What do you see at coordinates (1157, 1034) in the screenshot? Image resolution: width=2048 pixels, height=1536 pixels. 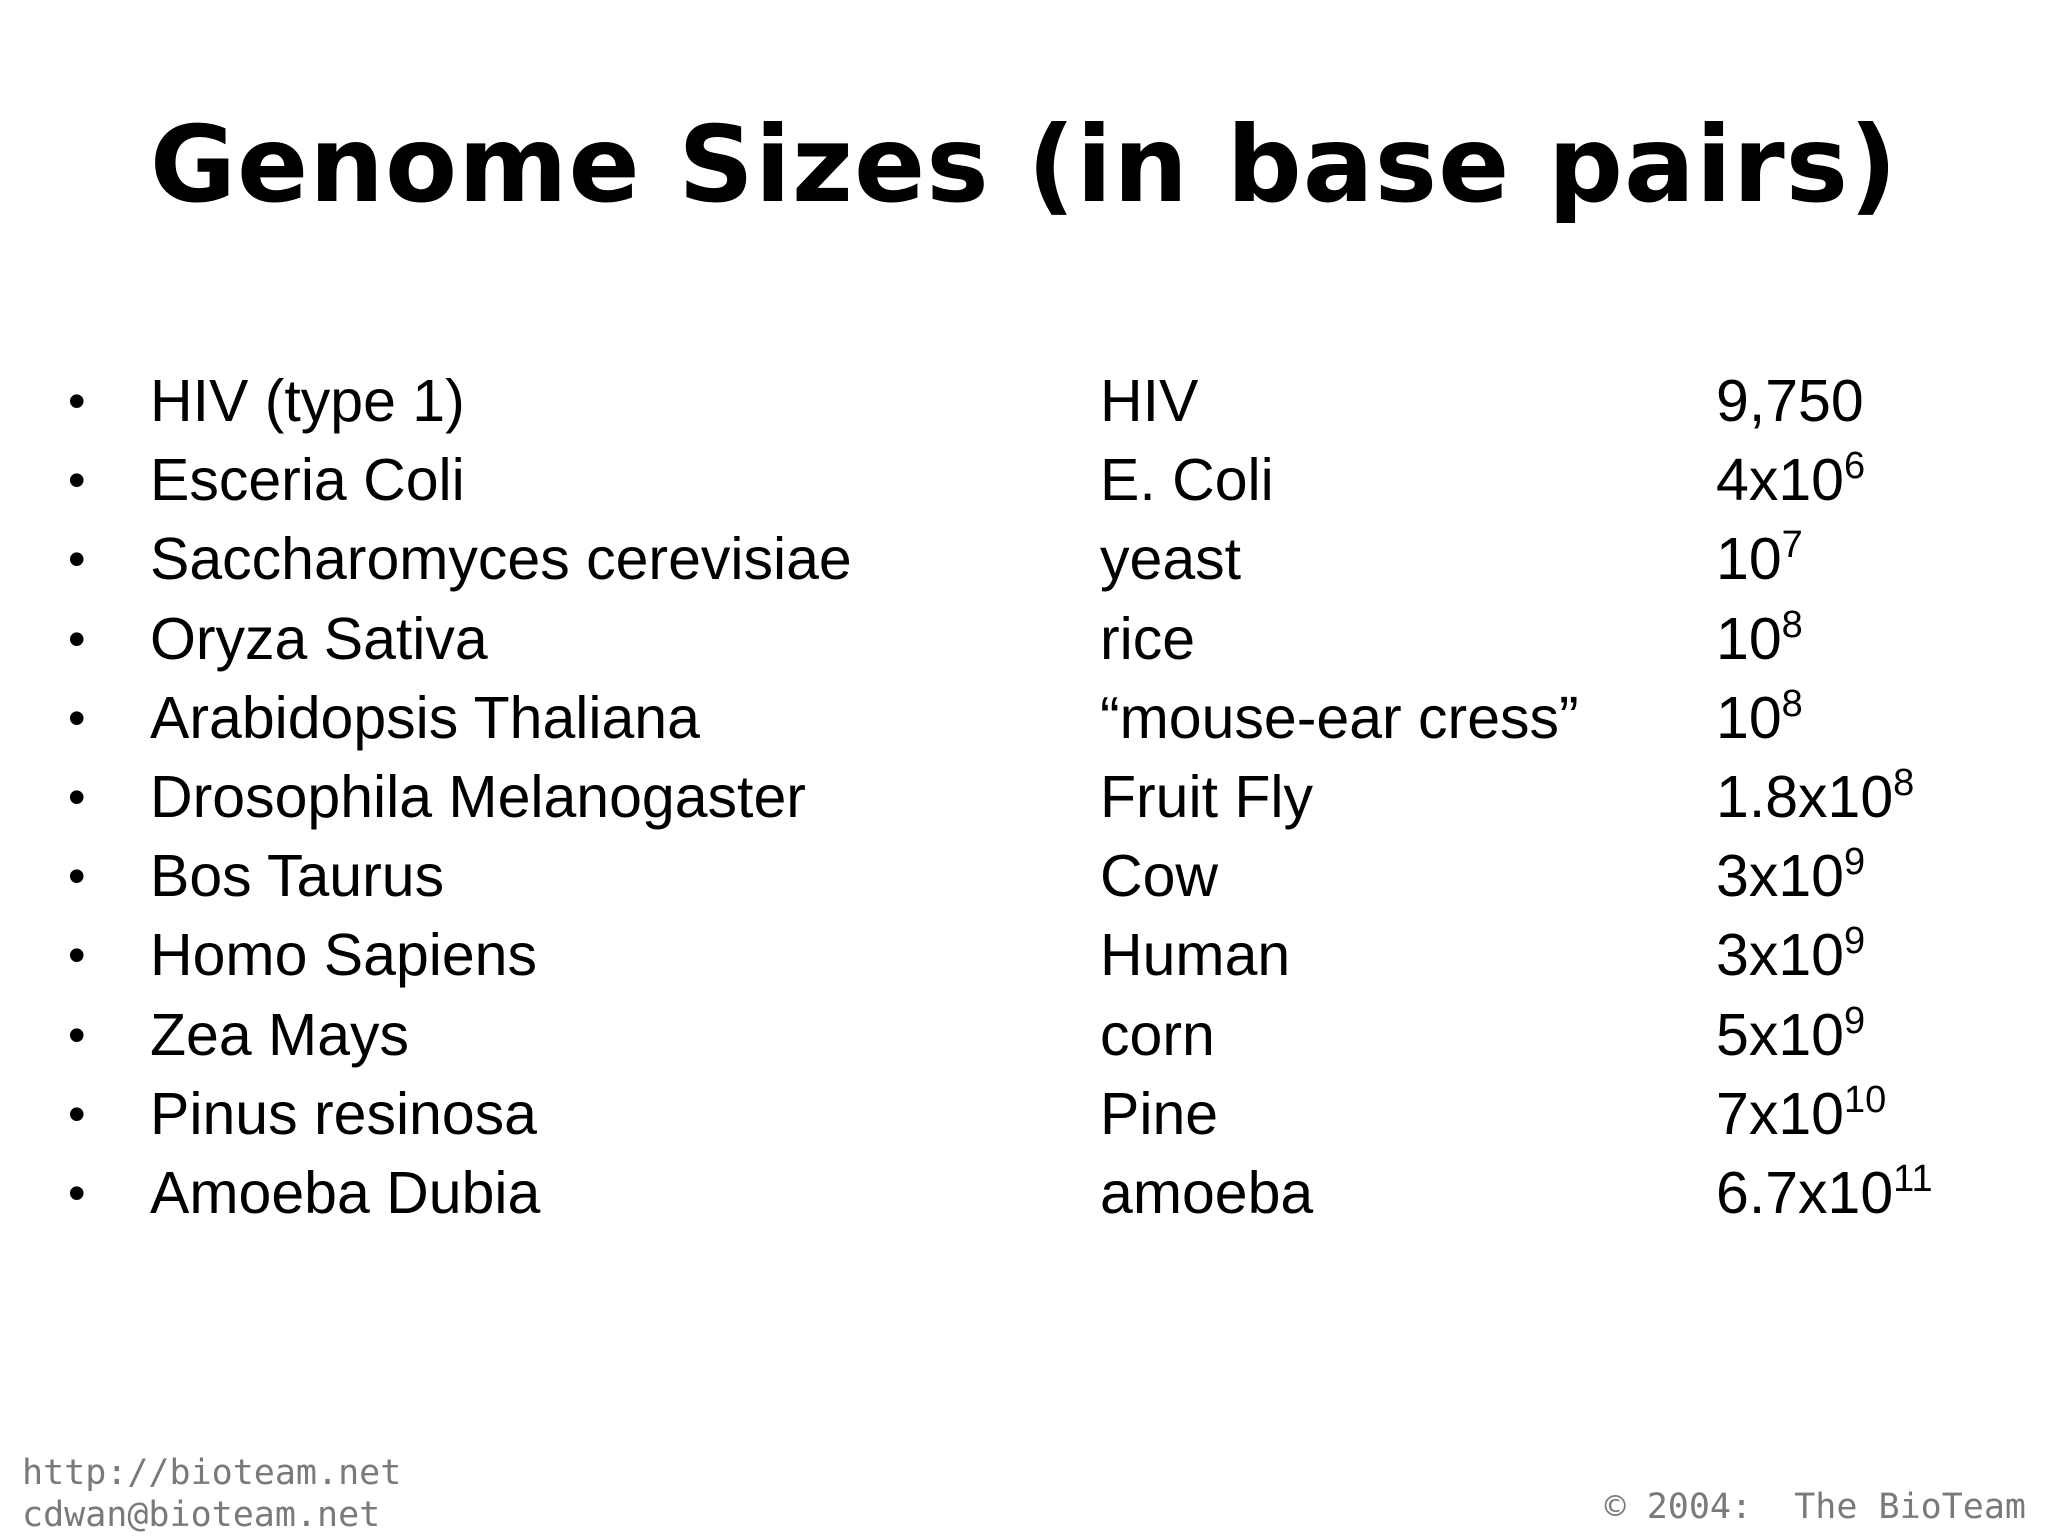 I see `common-name: corn` at bounding box center [1157, 1034].